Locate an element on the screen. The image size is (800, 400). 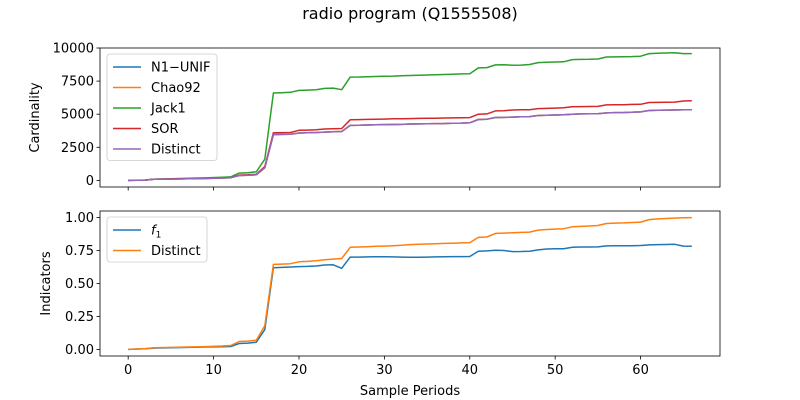
y-tick-label-0-3: 7500 is located at coordinates (77, 82).